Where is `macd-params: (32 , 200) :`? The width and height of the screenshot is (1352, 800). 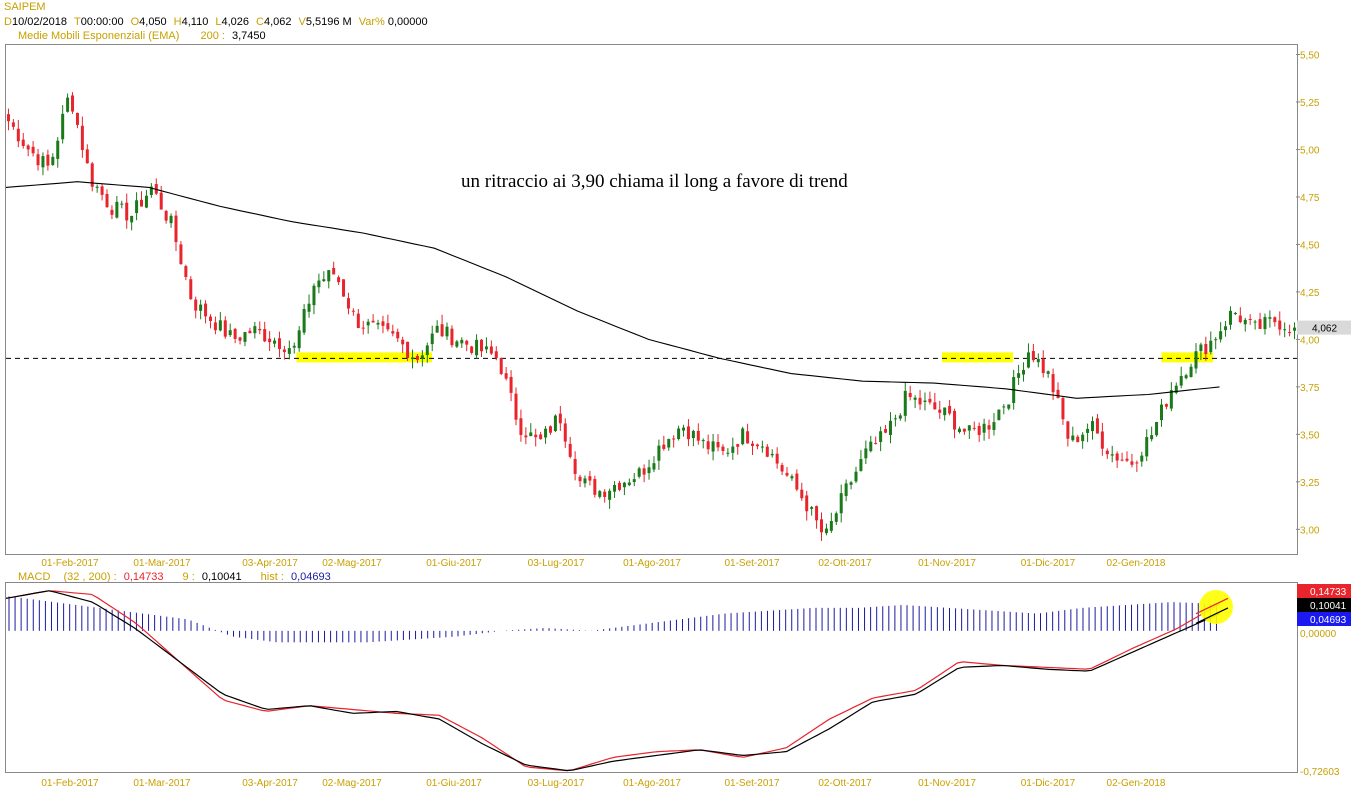
macd-params: (32 , 200) : is located at coordinates (90, 577).